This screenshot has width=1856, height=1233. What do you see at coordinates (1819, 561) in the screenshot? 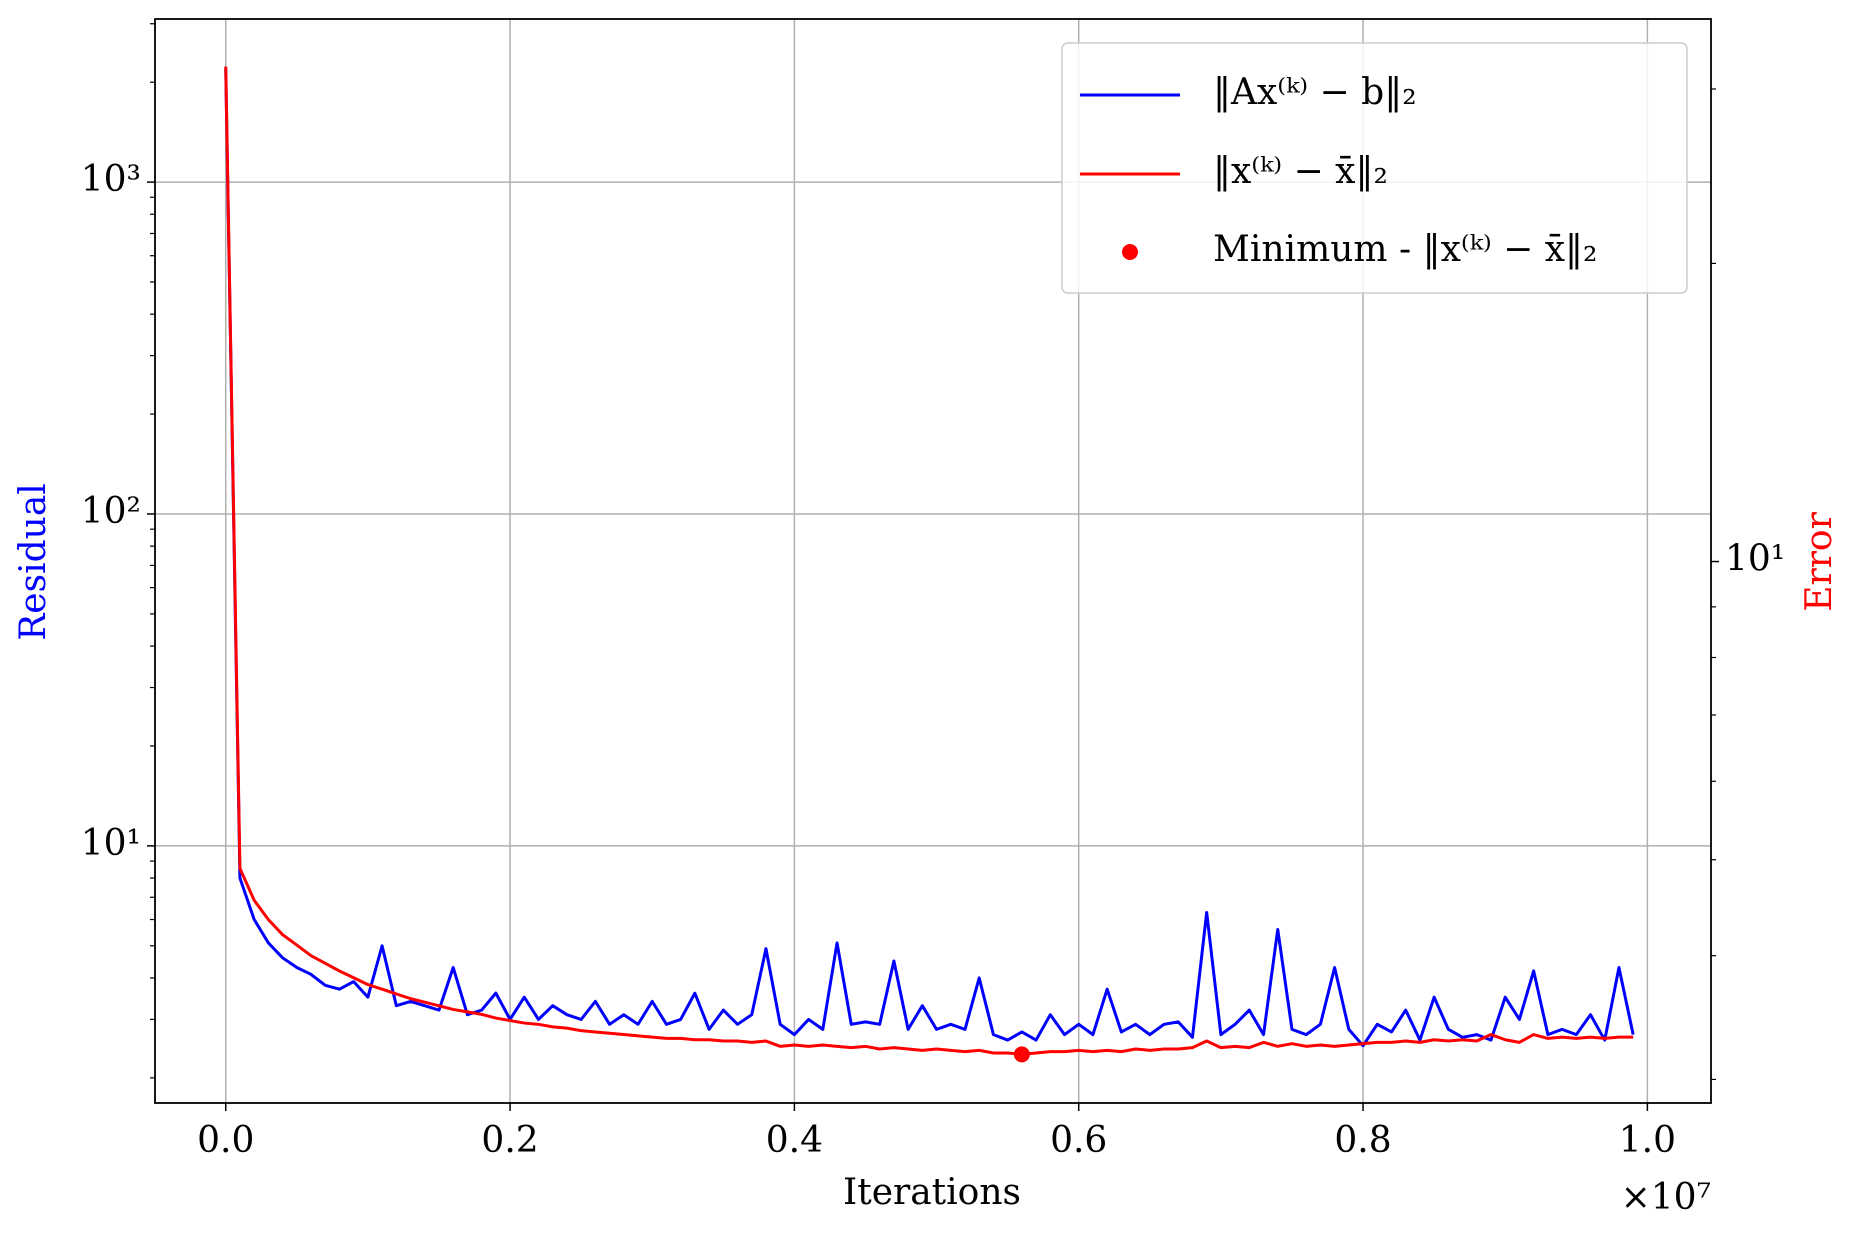
I see `y2-axis-label: Error` at bounding box center [1819, 561].